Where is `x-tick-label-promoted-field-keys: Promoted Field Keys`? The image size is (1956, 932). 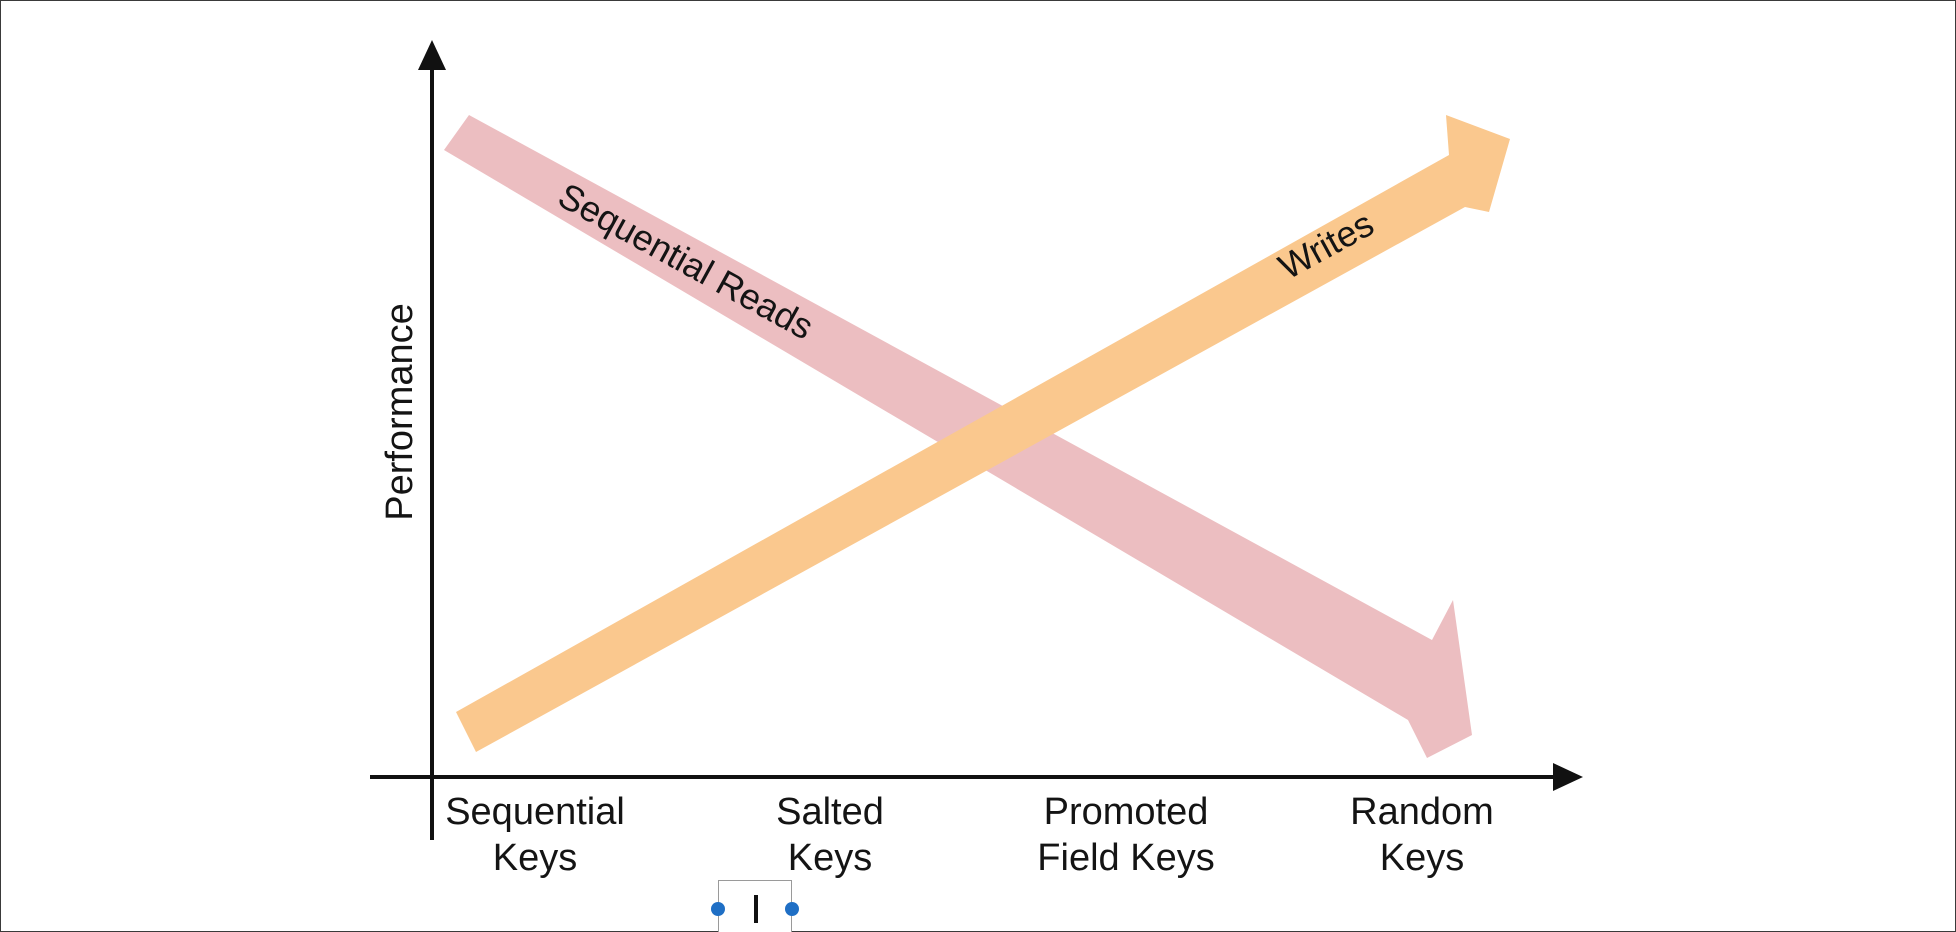 x-tick-label-promoted-field-keys: Promoted Field Keys is located at coordinates (1125, 835).